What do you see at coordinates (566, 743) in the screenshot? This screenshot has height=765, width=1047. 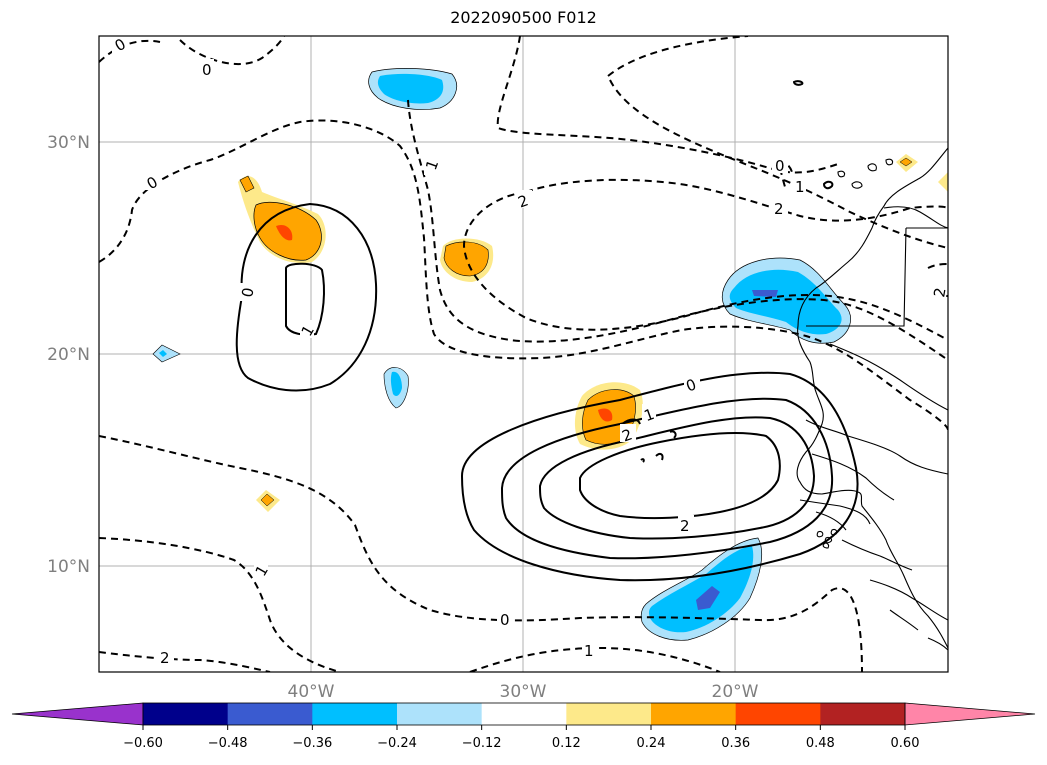 I see `colorbar-tick-label: 0.12` at bounding box center [566, 743].